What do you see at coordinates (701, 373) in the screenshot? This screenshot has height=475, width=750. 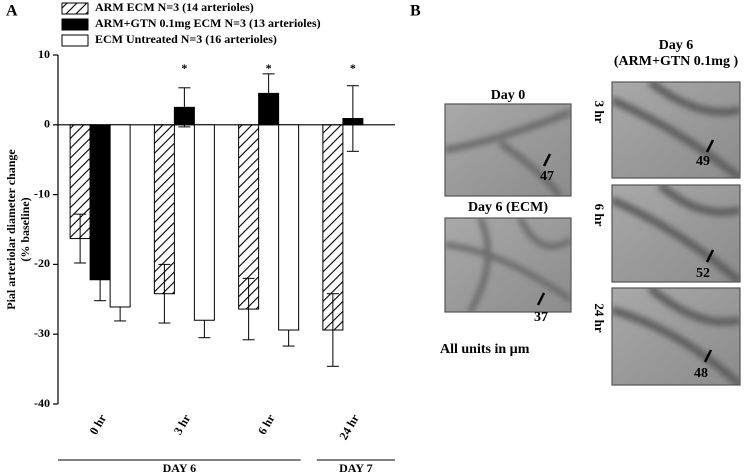 I see `measurement: 48` at bounding box center [701, 373].